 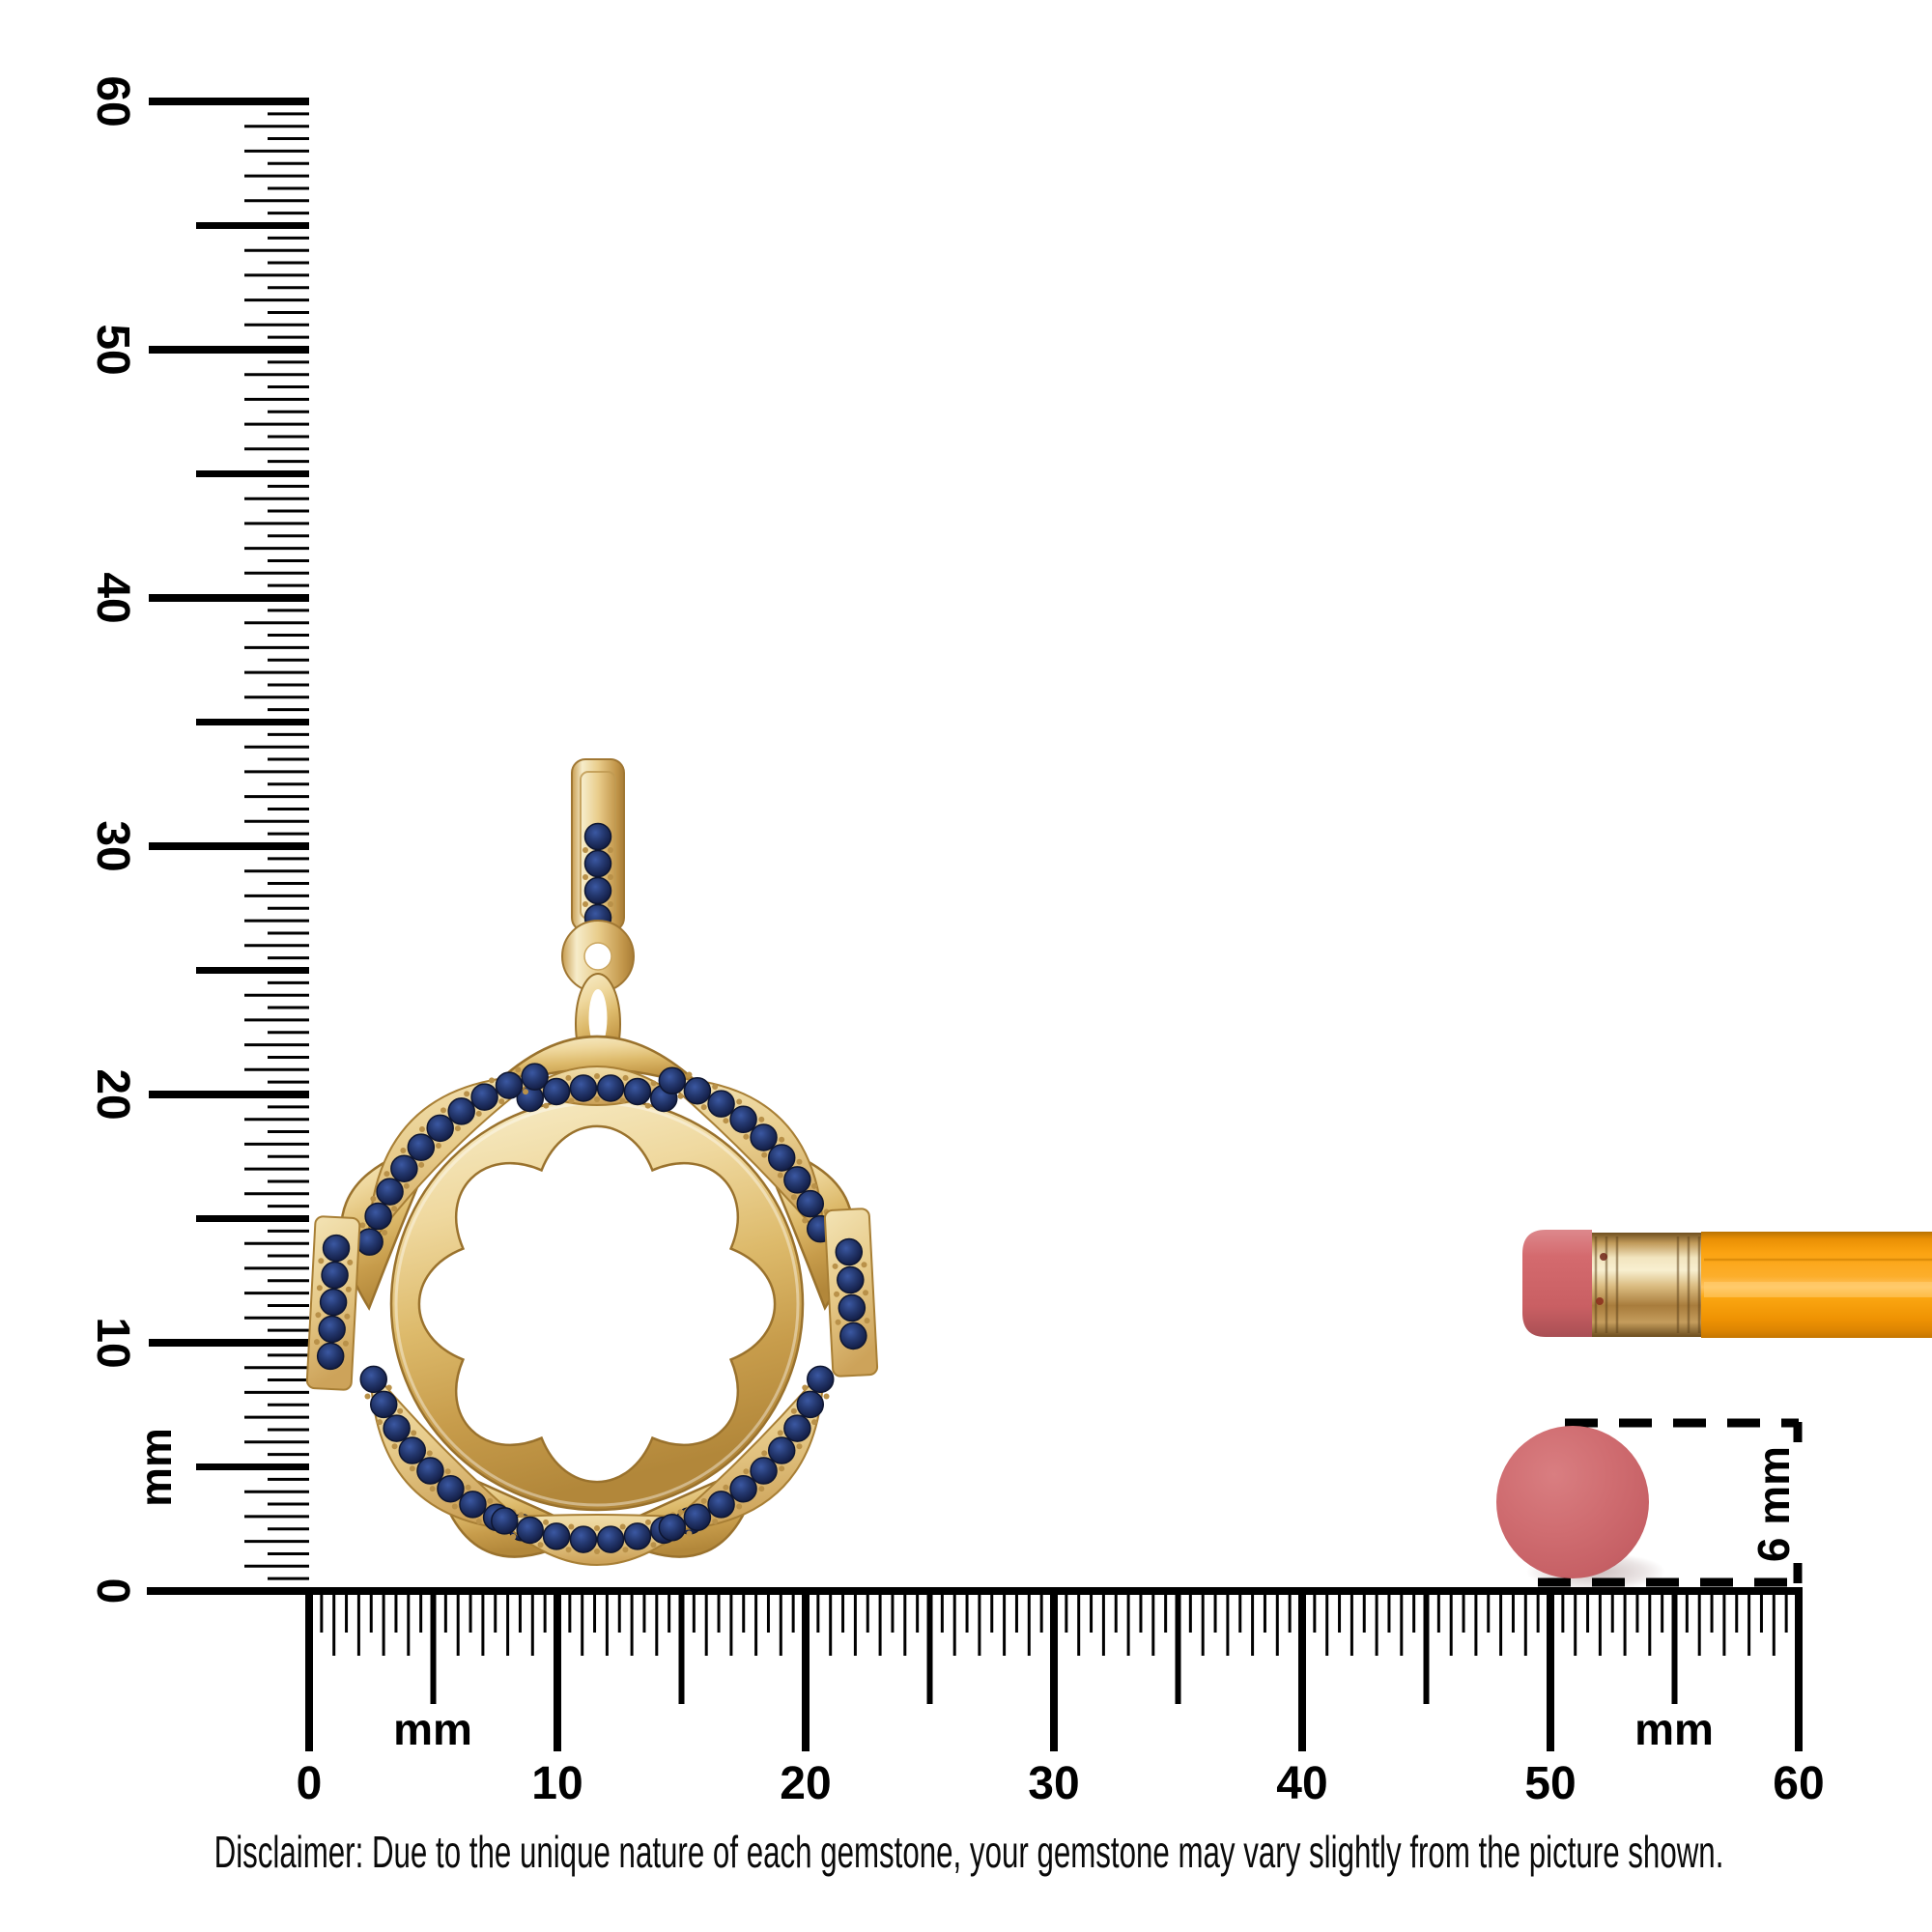 I want to click on vertical-ruler-unit: mm, so click(x=155, y=1467).